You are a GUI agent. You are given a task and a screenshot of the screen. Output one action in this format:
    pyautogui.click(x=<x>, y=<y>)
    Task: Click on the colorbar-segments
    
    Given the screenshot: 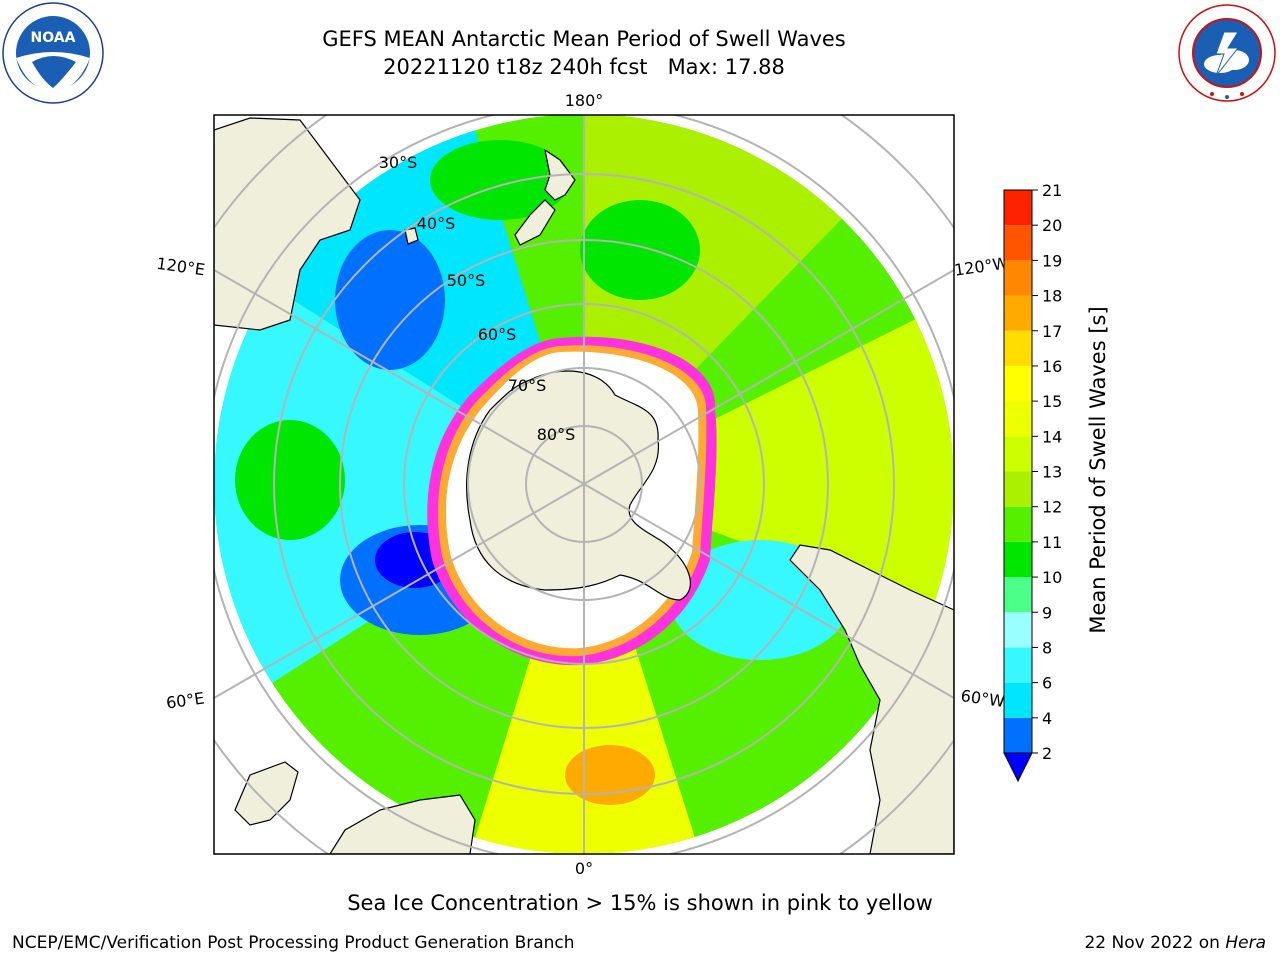 What is the action you would take?
    pyautogui.click(x=1018, y=486)
    